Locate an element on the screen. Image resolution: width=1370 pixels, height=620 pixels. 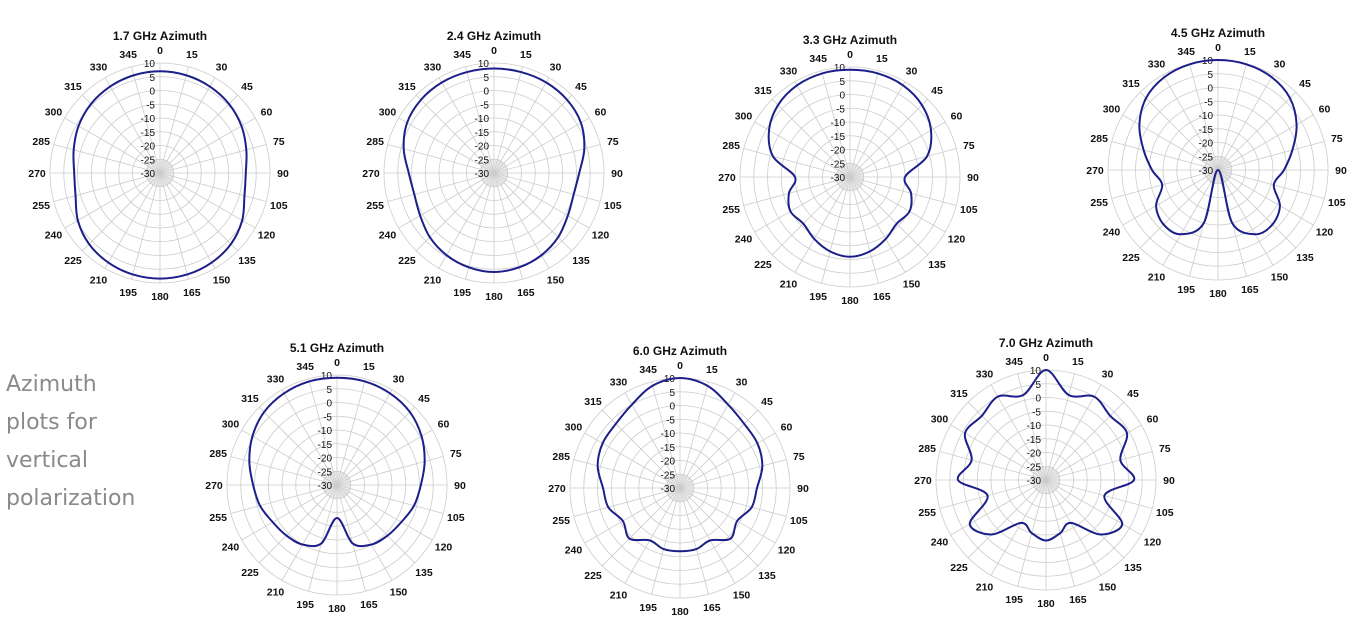
angle-tick-label: 240 is located at coordinates (1112, 233).